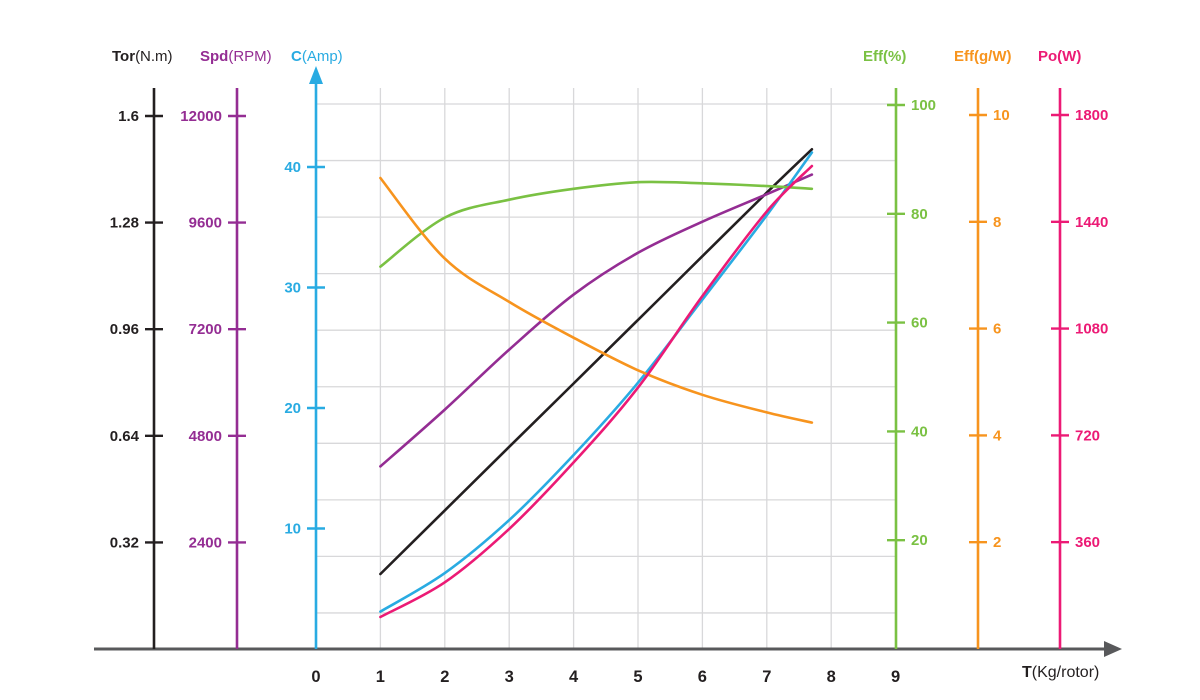  Describe the element at coordinates (250, 56) in the screenshot. I see `axis-header-speed-unit: (RPM)` at that location.